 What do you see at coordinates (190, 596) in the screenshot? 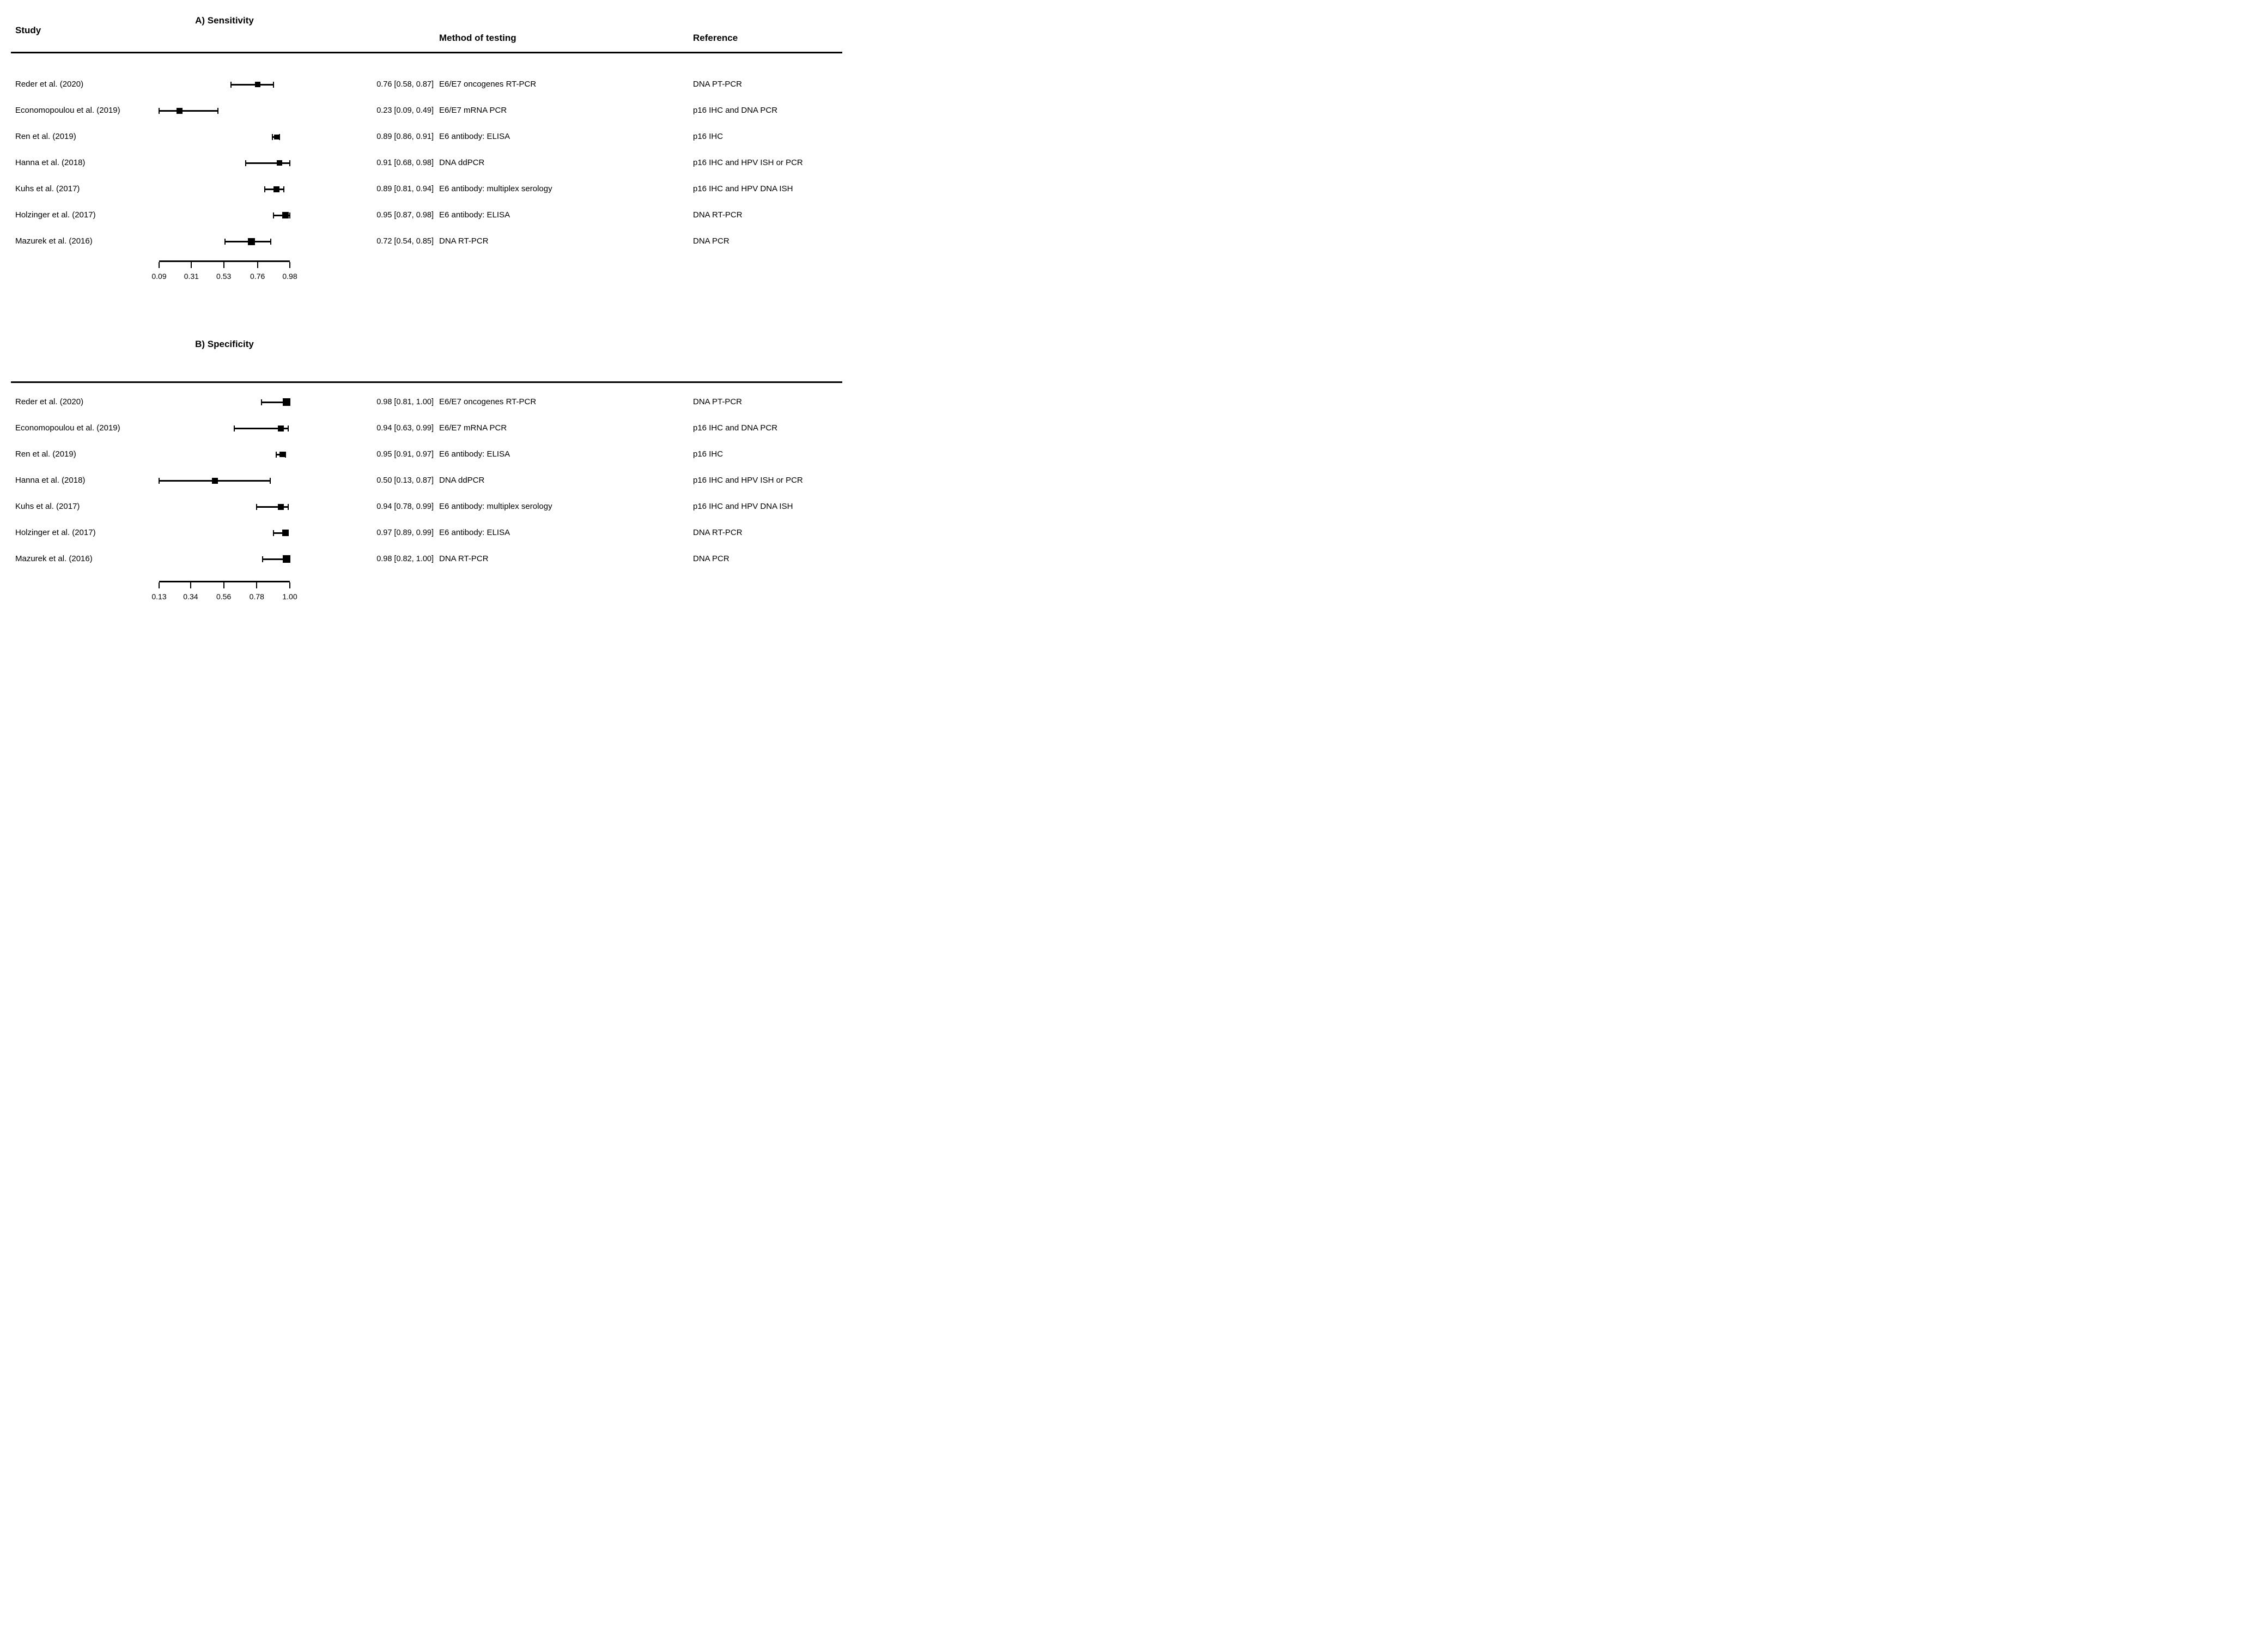
I see `axis-tick-label: 0.34` at bounding box center [190, 596].